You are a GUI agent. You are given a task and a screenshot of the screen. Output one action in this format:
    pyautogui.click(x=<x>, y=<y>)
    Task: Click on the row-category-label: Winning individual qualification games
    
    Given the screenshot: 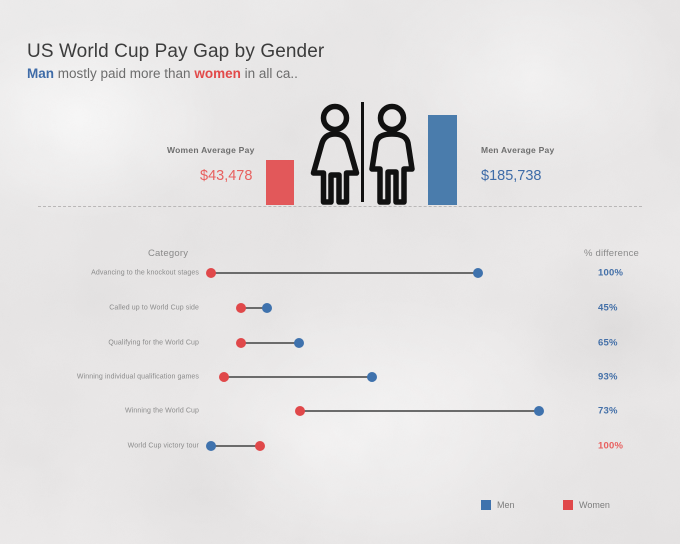 What is the action you would take?
    pyautogui.click(x=137, y=377)
    